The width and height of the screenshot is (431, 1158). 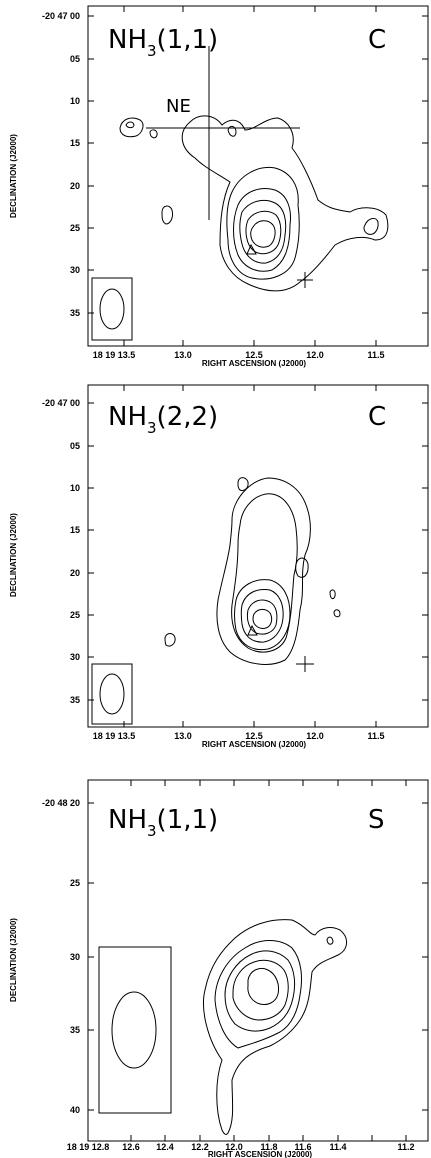 What do you see at coordinates (75, 1110) in the screenshot?
I see `y-tick-label: 40` at bounding box center [75, 1110].